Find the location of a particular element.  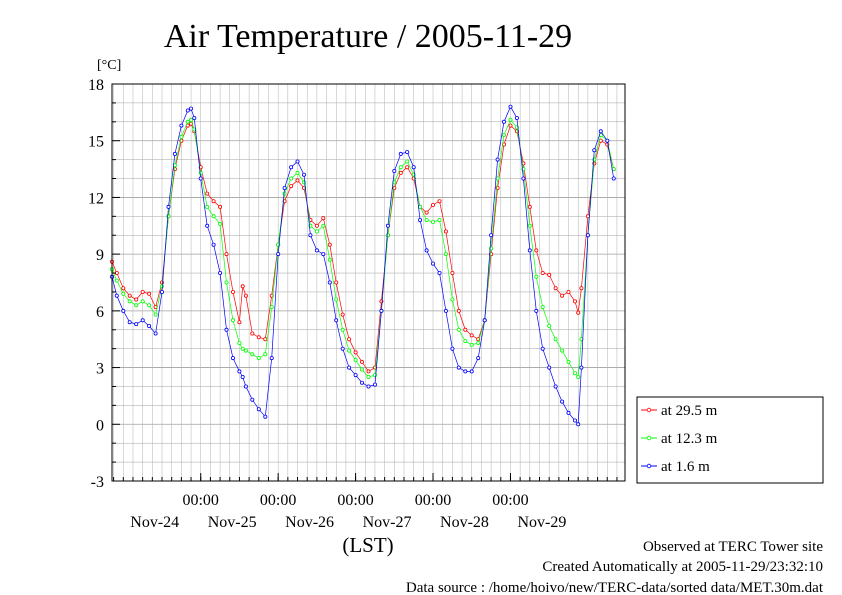

y-tick-label: 6 is located at coordinates (100, 312).